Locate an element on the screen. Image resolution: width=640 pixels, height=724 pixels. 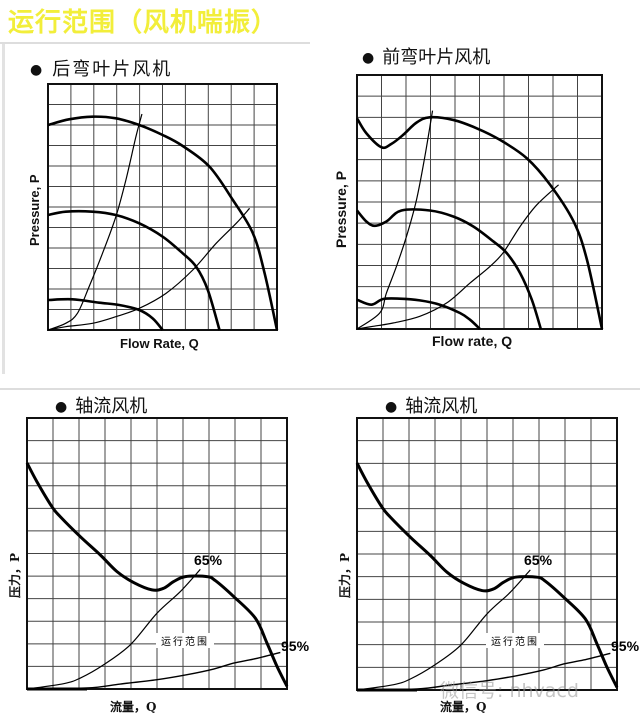
heading-text: 前弯叶片风机 is located at coordinates (436, 57).